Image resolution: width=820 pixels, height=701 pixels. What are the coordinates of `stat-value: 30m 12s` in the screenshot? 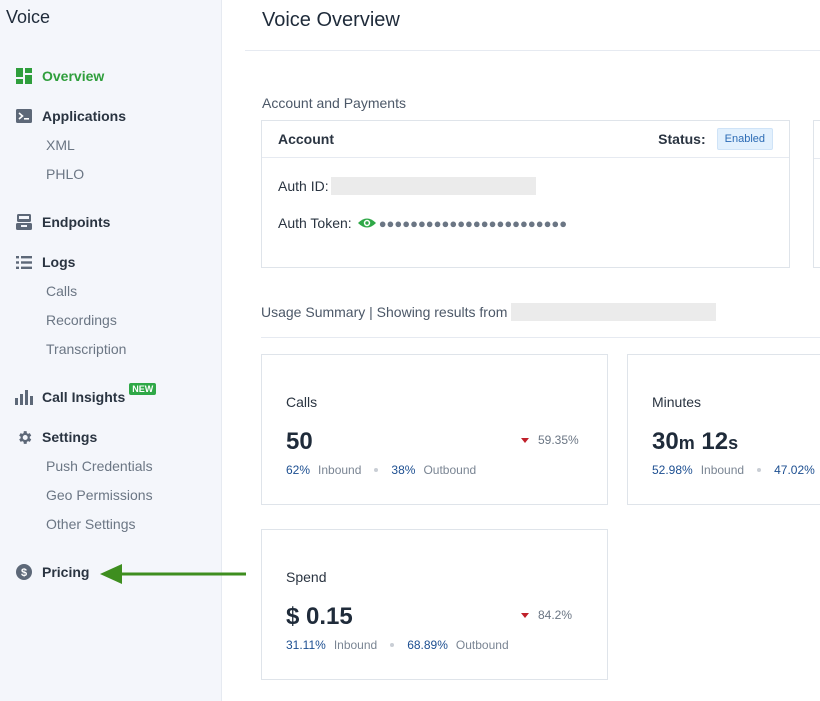 It's located at (695, 442).